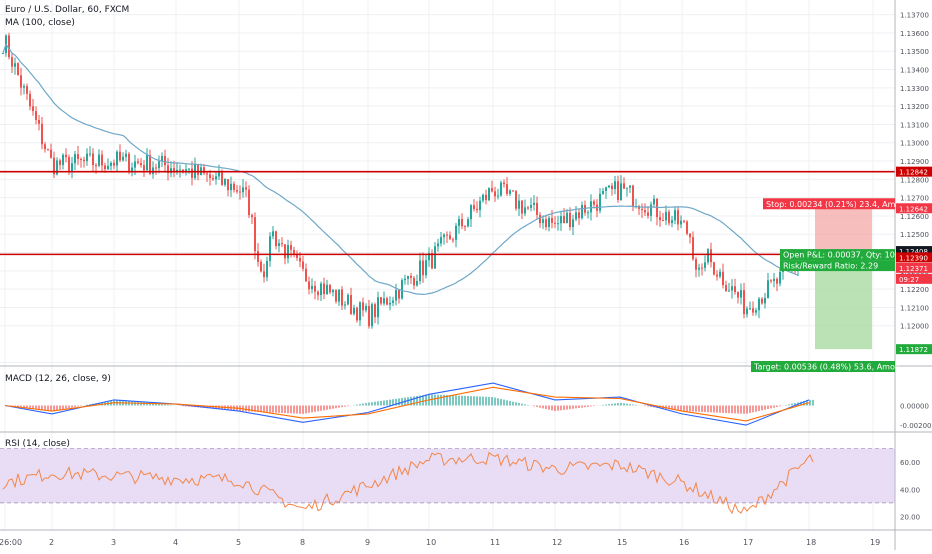 Image resolution: width=932 pixels, height=554 pixels. What do you see at coordinates (842, 255) in the screenshot?
I see `pnl-label: Open P&L: 0.00037, Qty: 1064` at bounding box center [842, 255].